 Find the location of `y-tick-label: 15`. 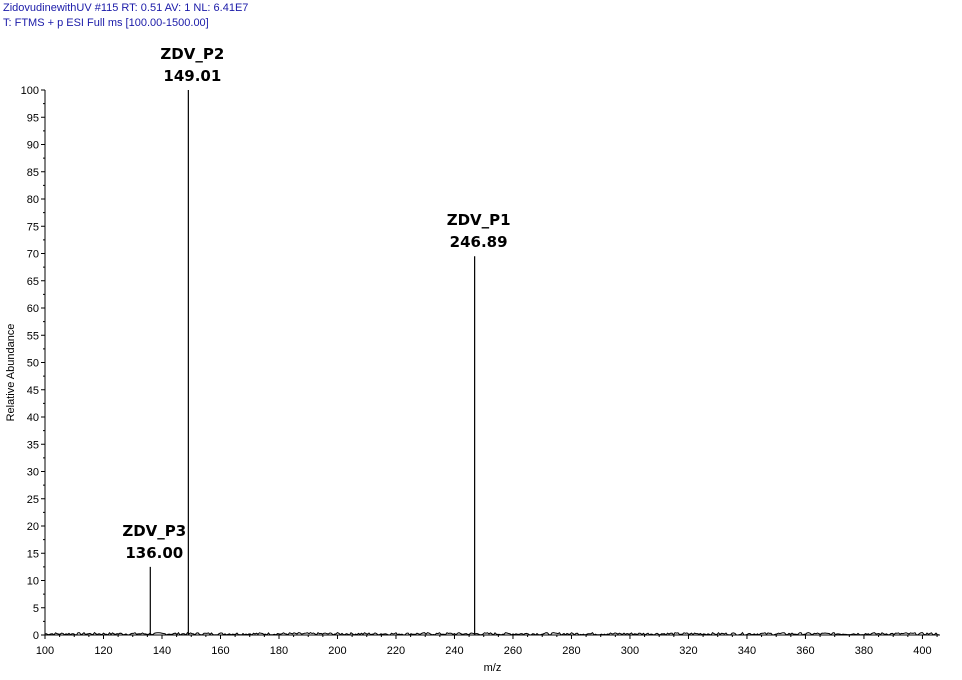

y-tick-label: 15 is located at coordinates (33, 554).